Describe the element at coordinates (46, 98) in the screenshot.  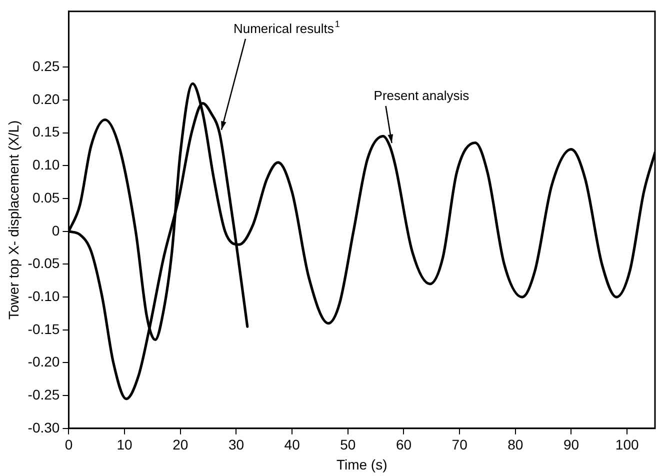
I see `y-tick-label: 0.20` at that location.